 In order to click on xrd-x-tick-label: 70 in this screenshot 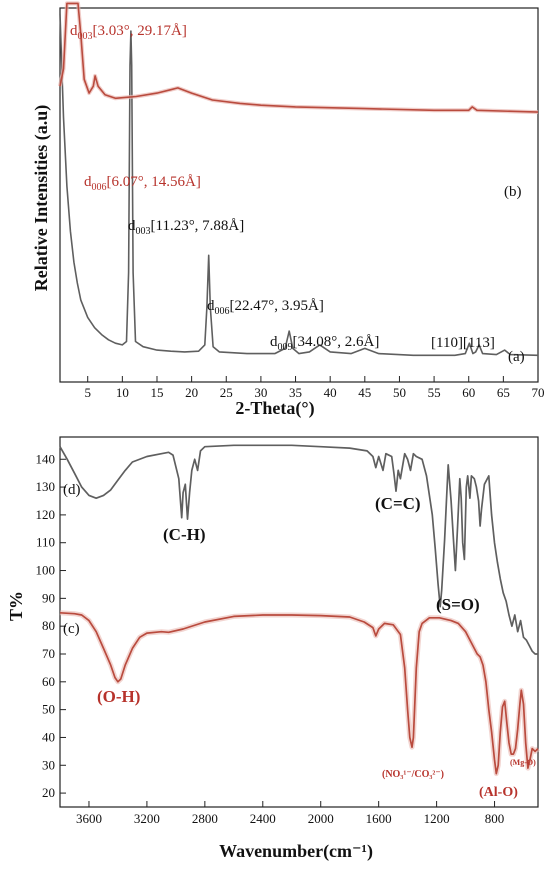, I will do `click(538, 392)`.